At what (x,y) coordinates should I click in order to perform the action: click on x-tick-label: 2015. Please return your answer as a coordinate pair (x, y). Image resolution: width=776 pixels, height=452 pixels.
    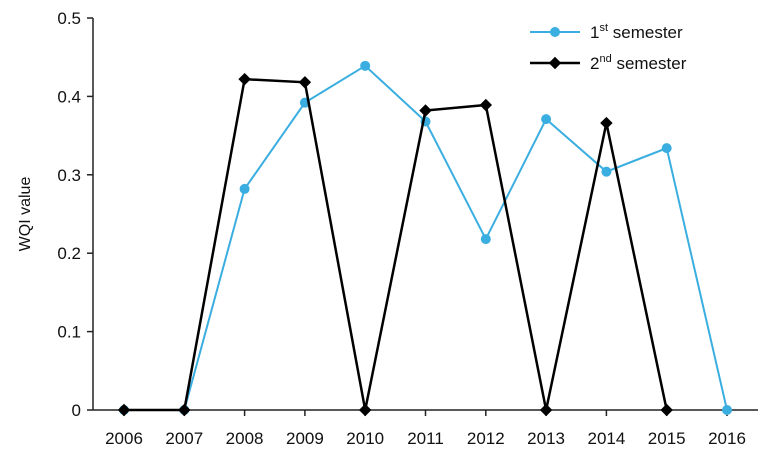
    Looking at the image, I should click on (667, 438).